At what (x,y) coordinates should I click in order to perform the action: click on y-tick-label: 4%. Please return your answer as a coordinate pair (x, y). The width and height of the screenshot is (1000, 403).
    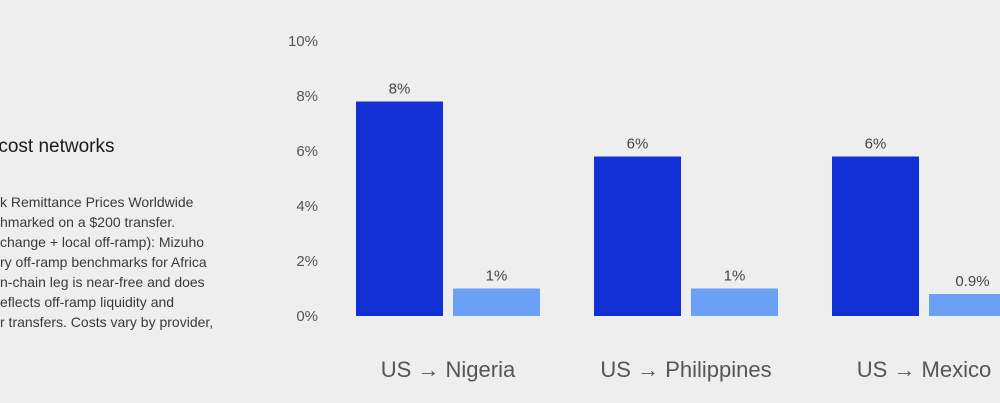
    Looking at the image, I should click on (307, 206).